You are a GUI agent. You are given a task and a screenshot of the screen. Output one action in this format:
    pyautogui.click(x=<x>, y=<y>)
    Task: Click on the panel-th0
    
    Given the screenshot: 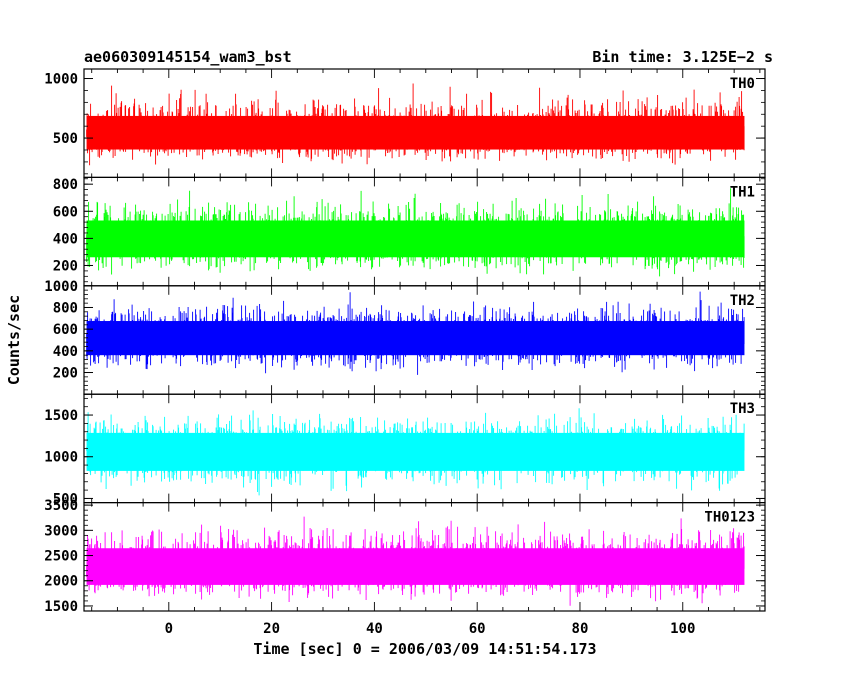 What is the action you would take?
    pyautogui.click(x=415, y=124)
    